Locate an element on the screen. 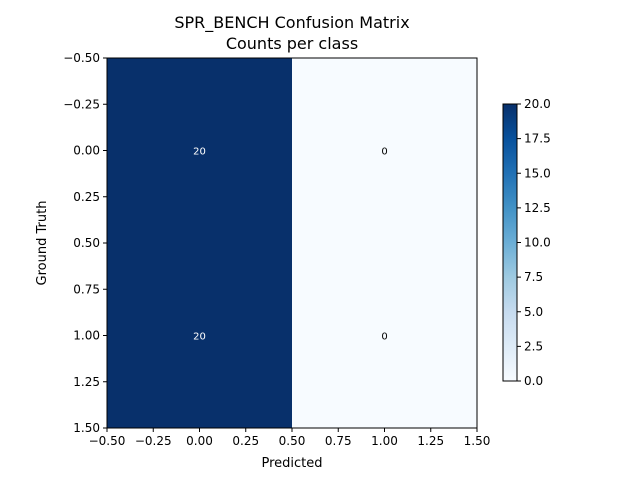 The height and width of the screenshot is (480, 640). colorbar-tick-label: 12.5 is located at coordinates (537, 208).